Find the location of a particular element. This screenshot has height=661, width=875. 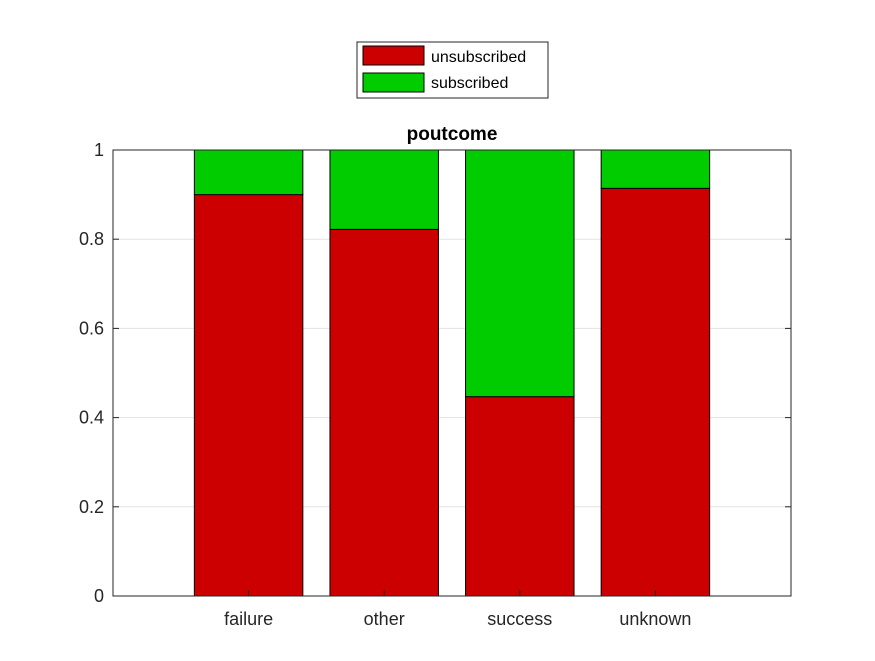

y-tick-label: 0.2 is located at coordinates (91, 507).